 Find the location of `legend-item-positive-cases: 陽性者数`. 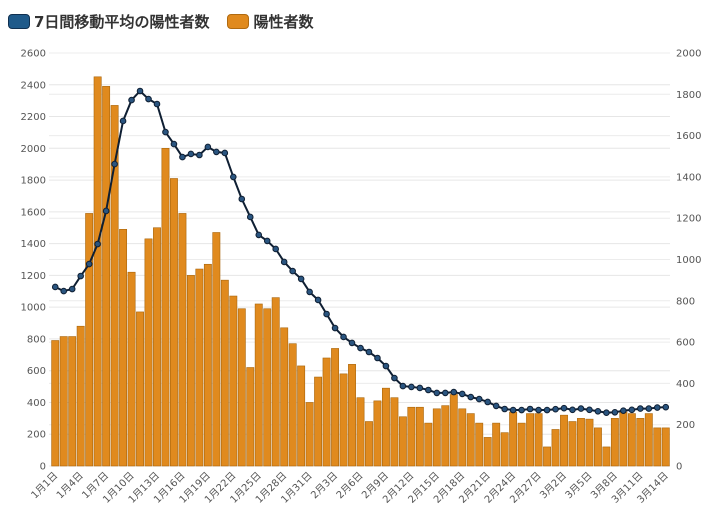

legend-item-positive-cases: 陽性者数 is located at coordinates (270, 21).